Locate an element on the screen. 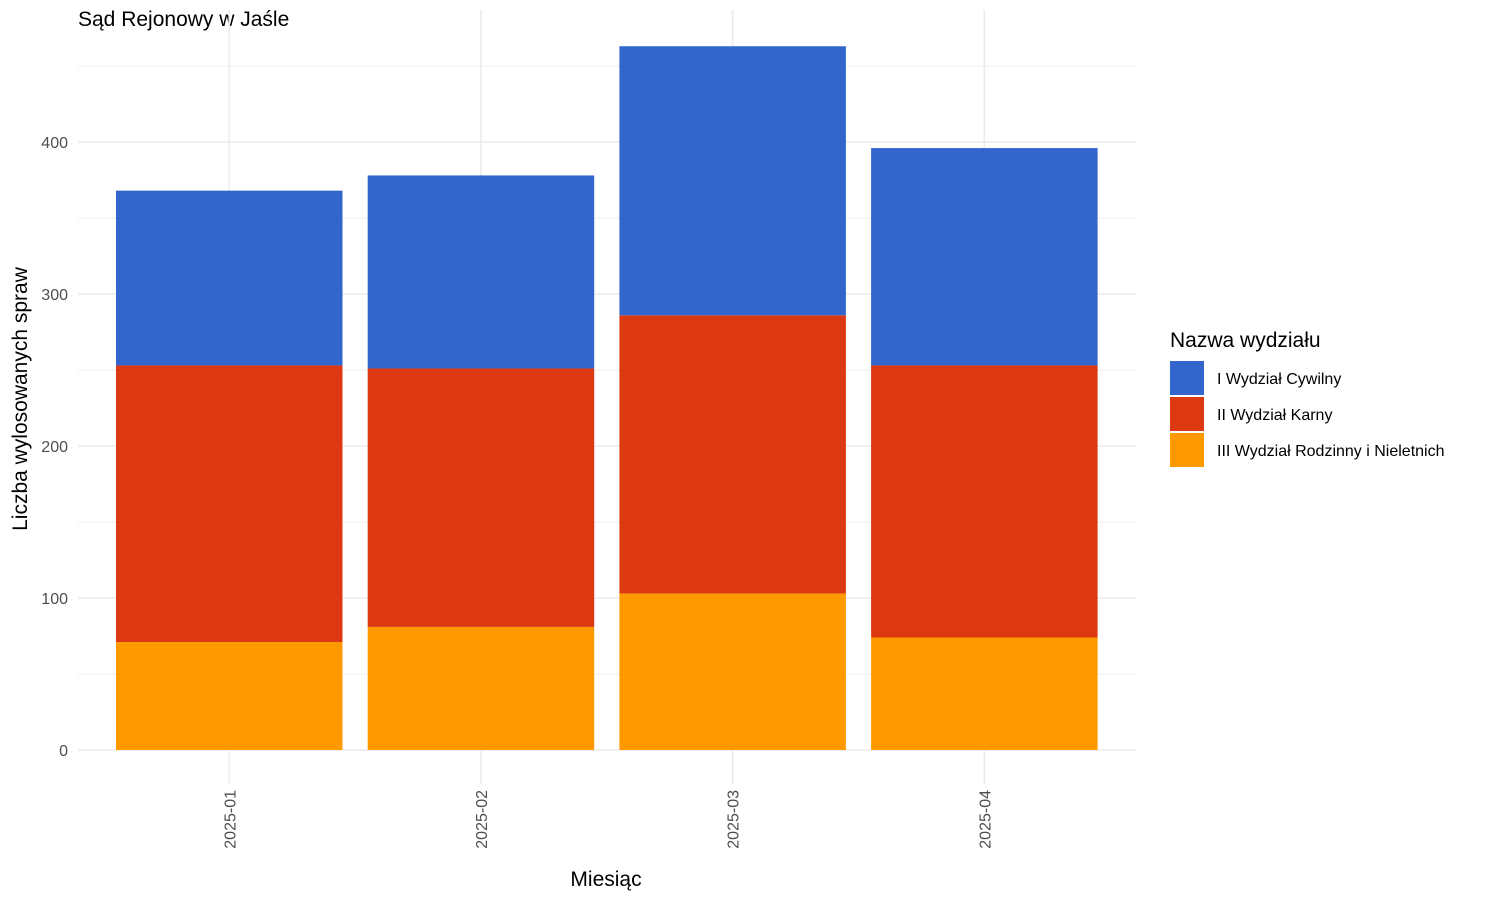 The height and width of the screenshot is (900, 1500). y-axis-ticks: 0 100 200 300 400 is located at coordinates (54, 447).